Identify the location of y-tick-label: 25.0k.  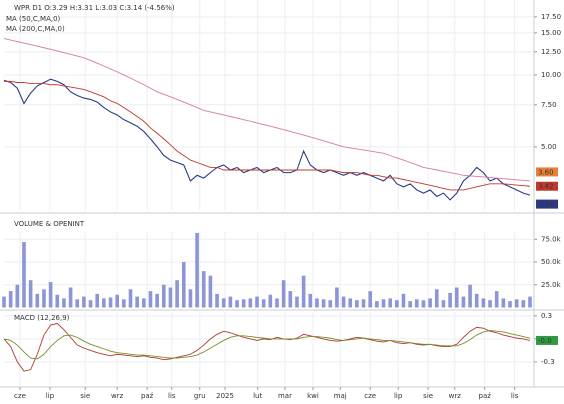
(551, 285).